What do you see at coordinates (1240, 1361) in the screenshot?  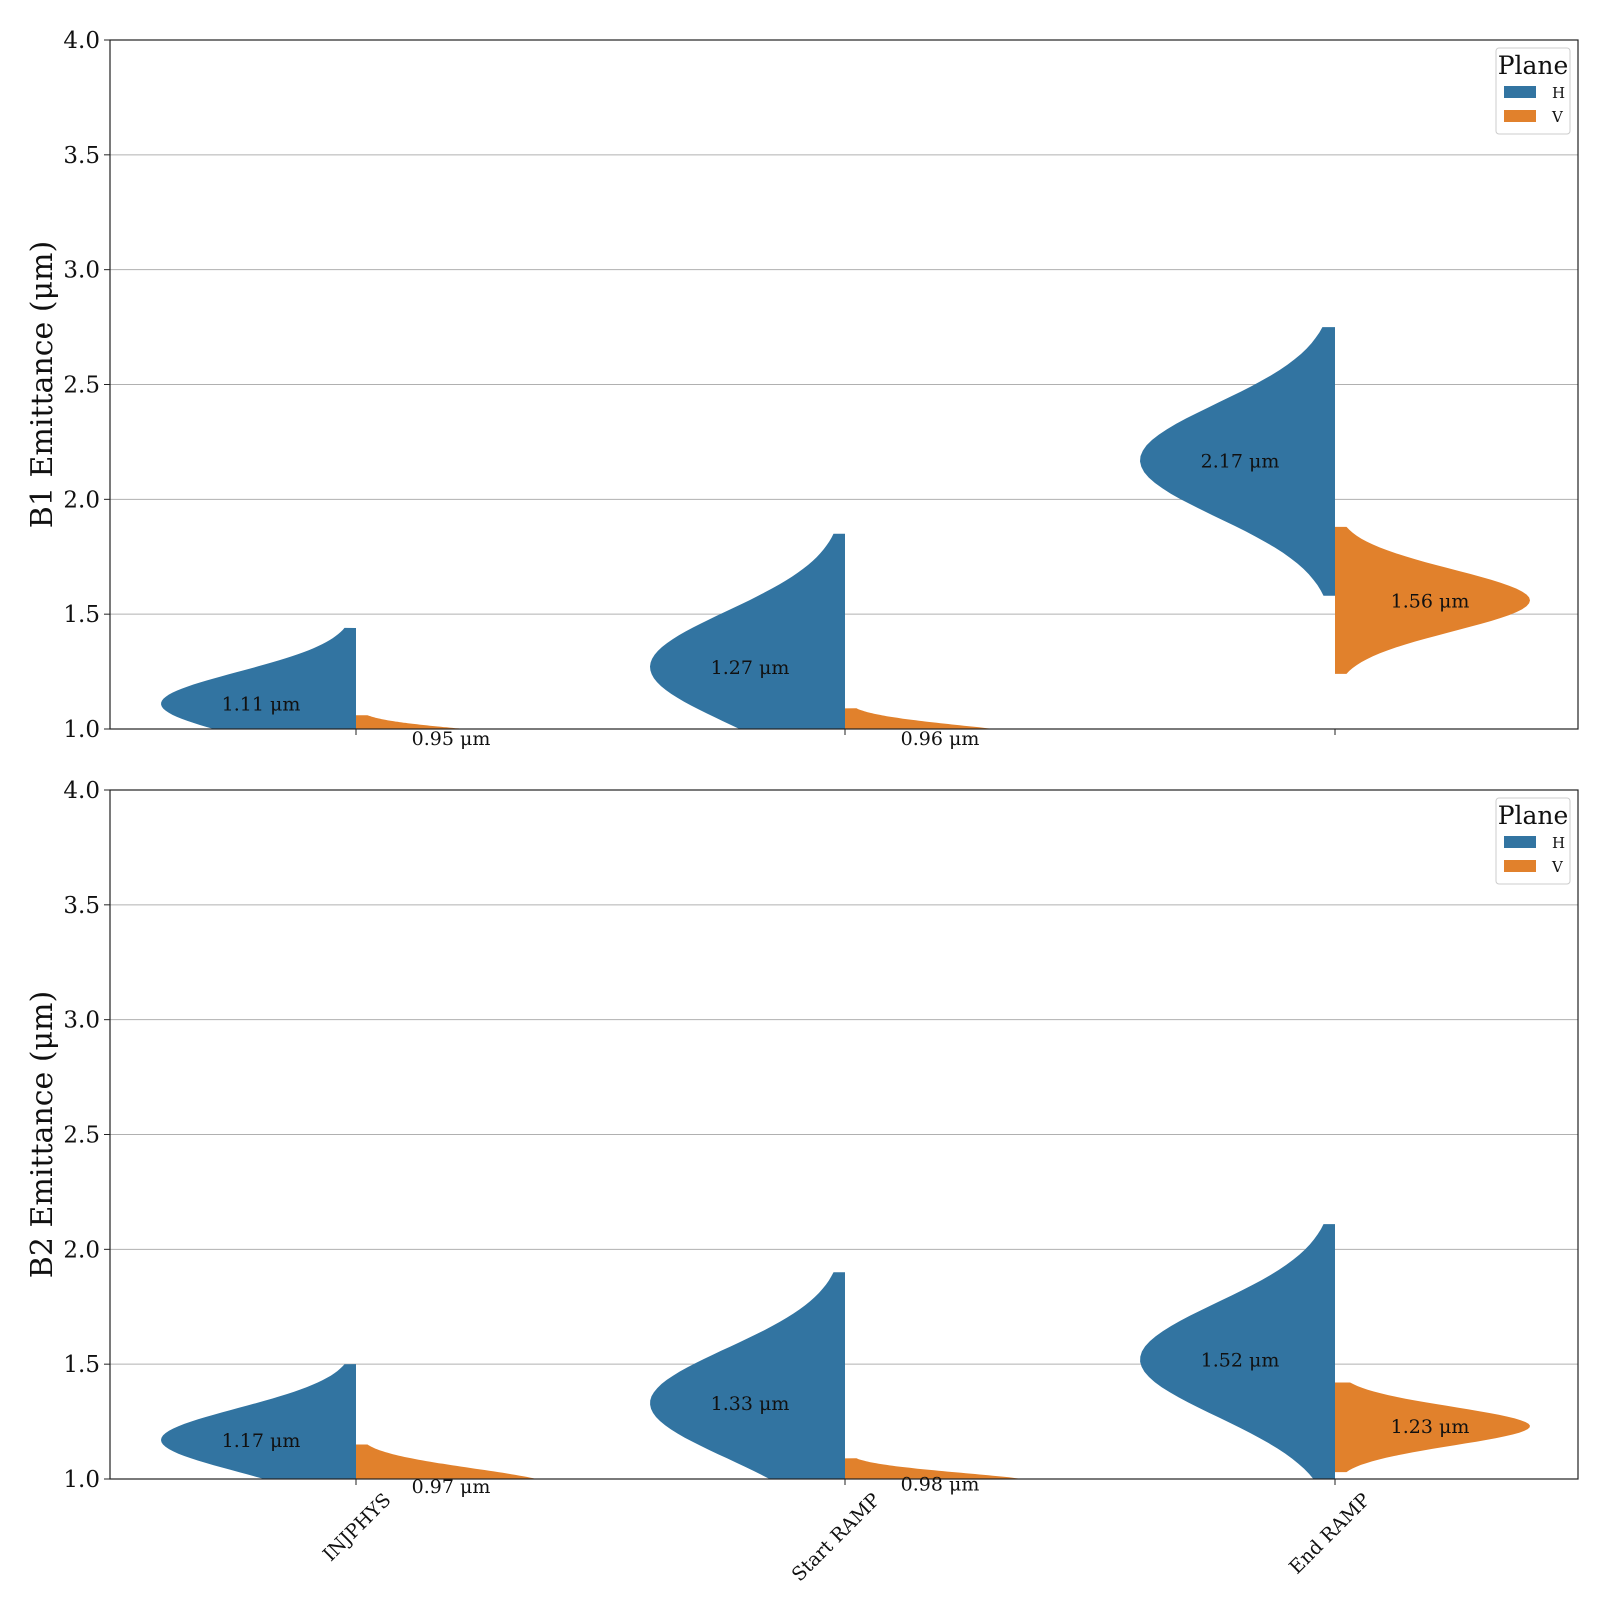 I see `value-label-h-3: 1.52 μm` at bounding box center [1240, 1361].